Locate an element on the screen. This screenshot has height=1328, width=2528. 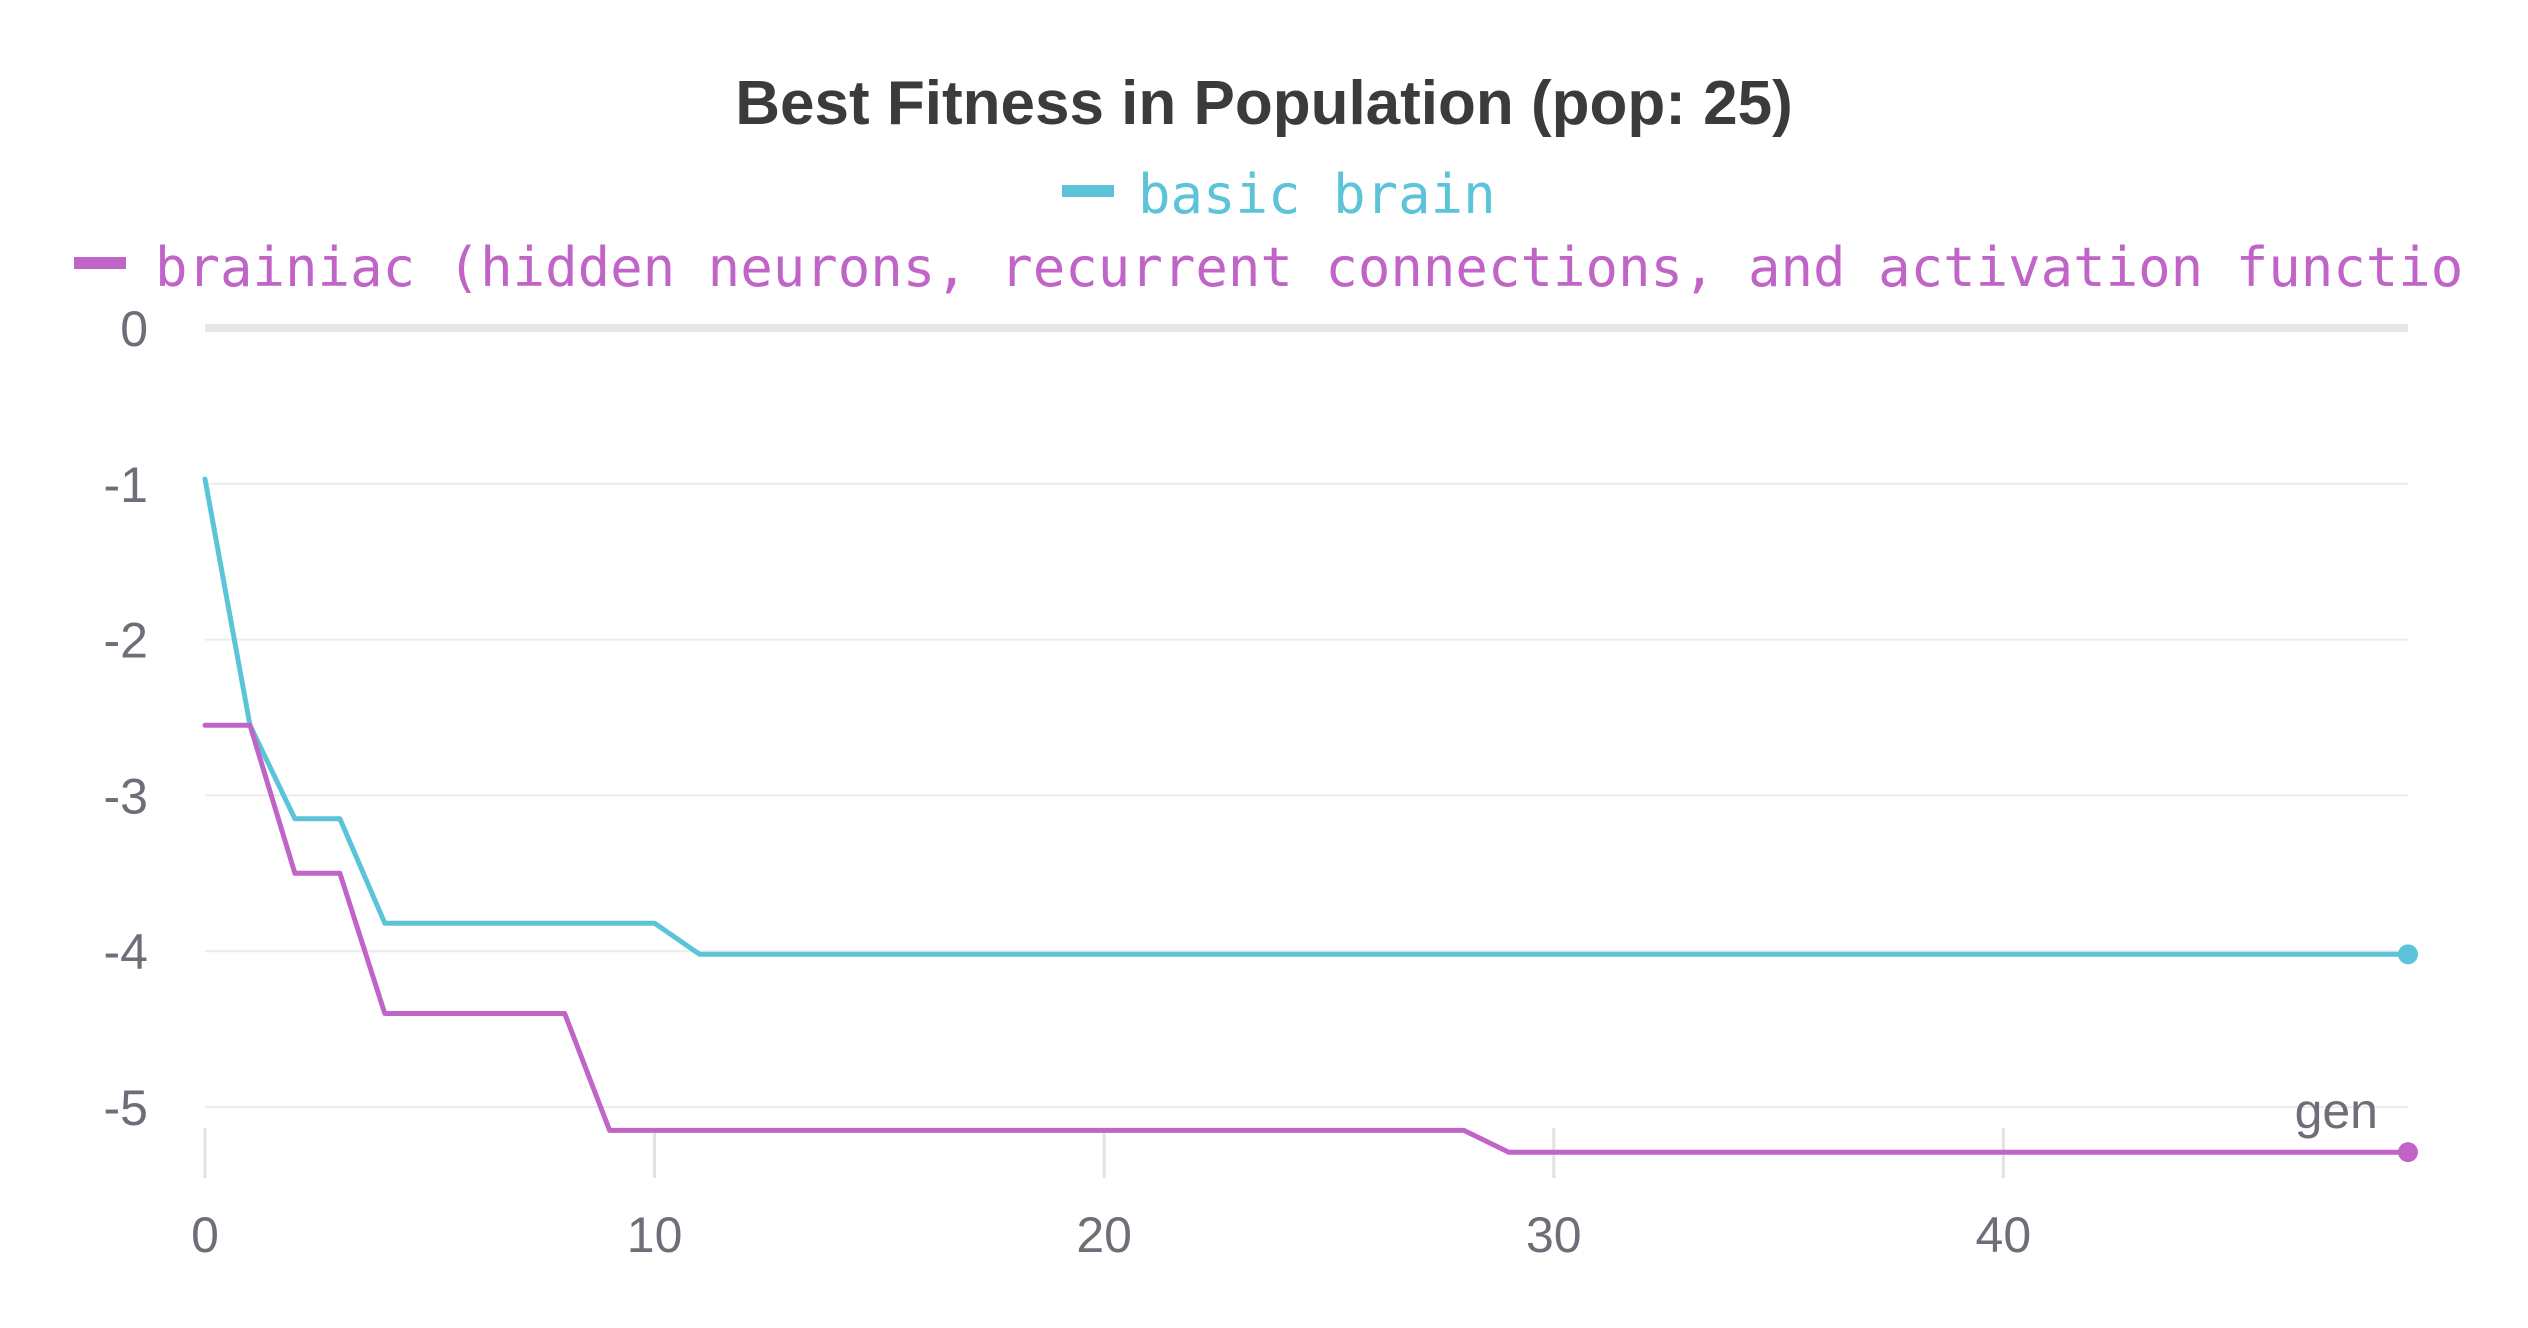
y-tick-label: -1 is located at coordinates (126, 485).